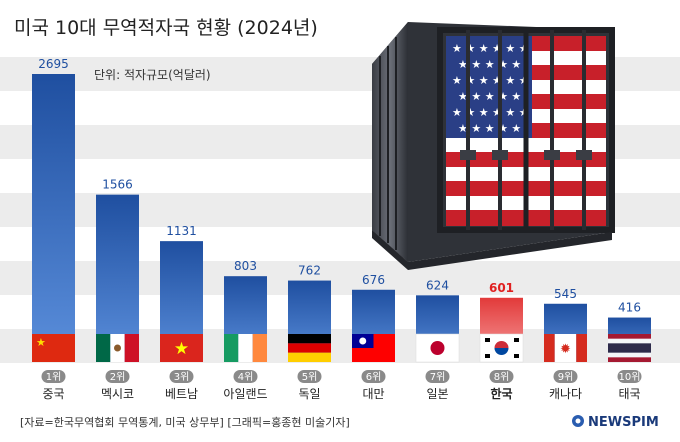 This screenshot has width=680, height=442. What do you see at coordinates (53, 64) in the screenshot?
I see `data-label: 2695` at bounding box center [53, 64].